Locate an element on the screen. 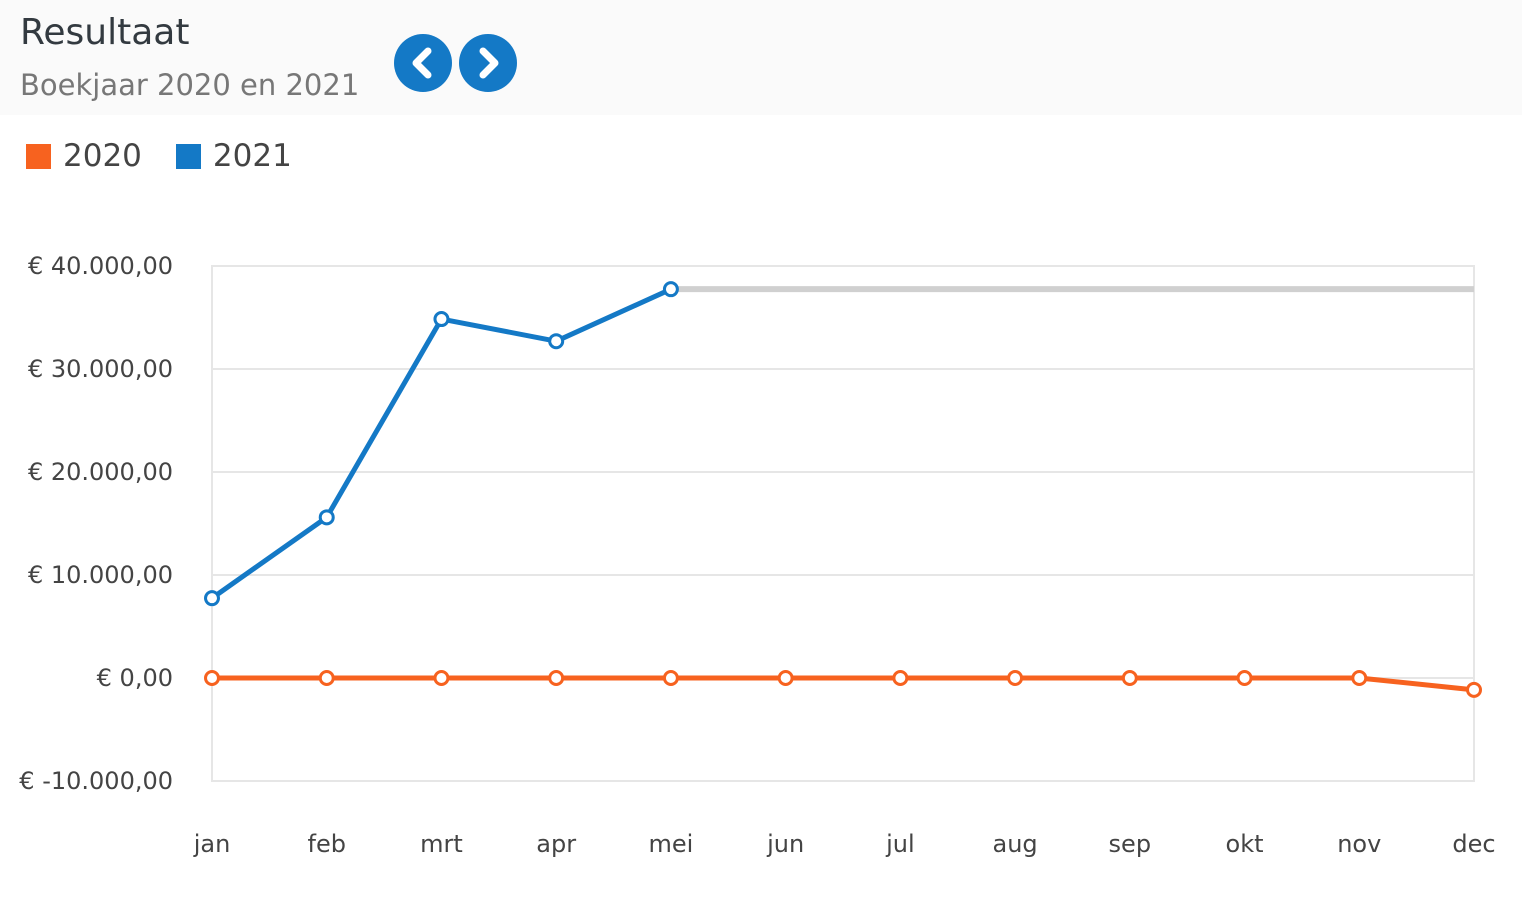  legend-label: 2021 is located at coordinates (252, 156).